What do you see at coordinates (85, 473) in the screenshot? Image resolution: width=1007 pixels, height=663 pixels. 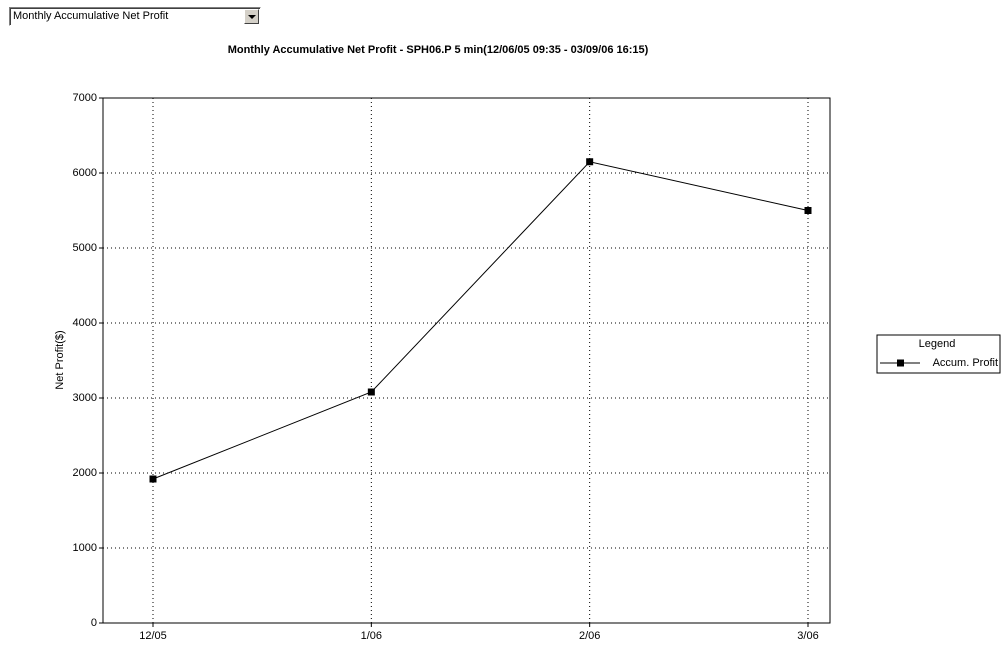 I see `y-tick-label: 2000` at bounding box center [85, 473].